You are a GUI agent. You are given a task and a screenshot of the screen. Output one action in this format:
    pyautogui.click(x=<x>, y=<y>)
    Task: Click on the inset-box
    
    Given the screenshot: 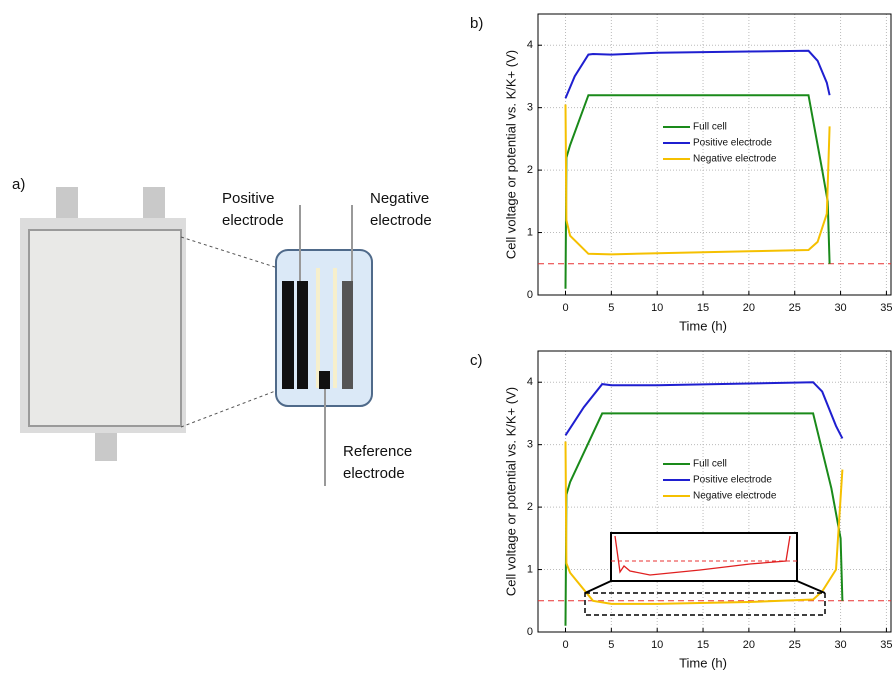 What is the action you would take?
    pyautogui.click(x=704, y=557)
    